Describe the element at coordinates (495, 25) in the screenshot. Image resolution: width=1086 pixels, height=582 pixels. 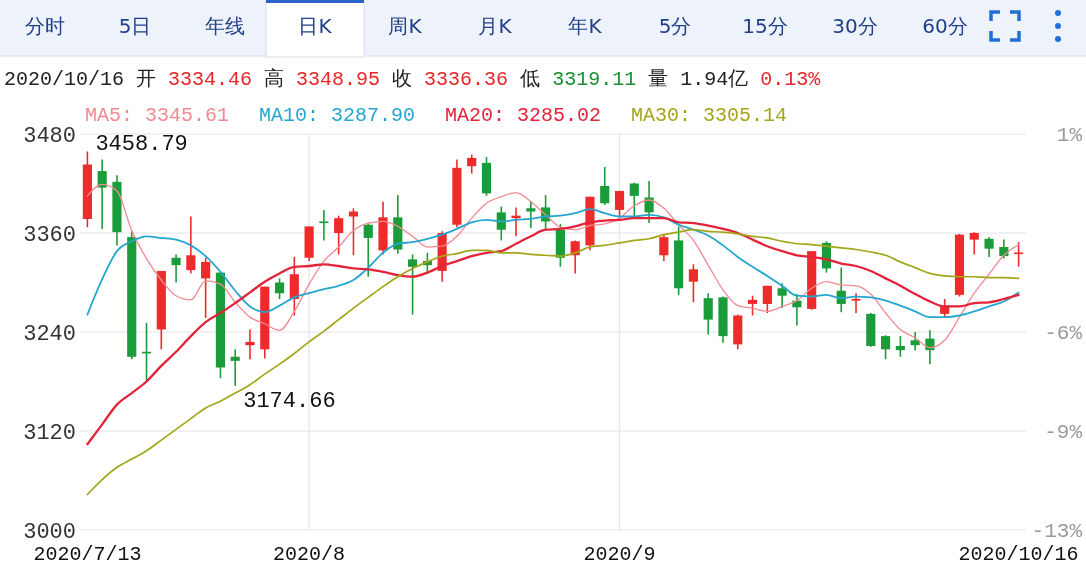
I see `text: 月K` at that location.